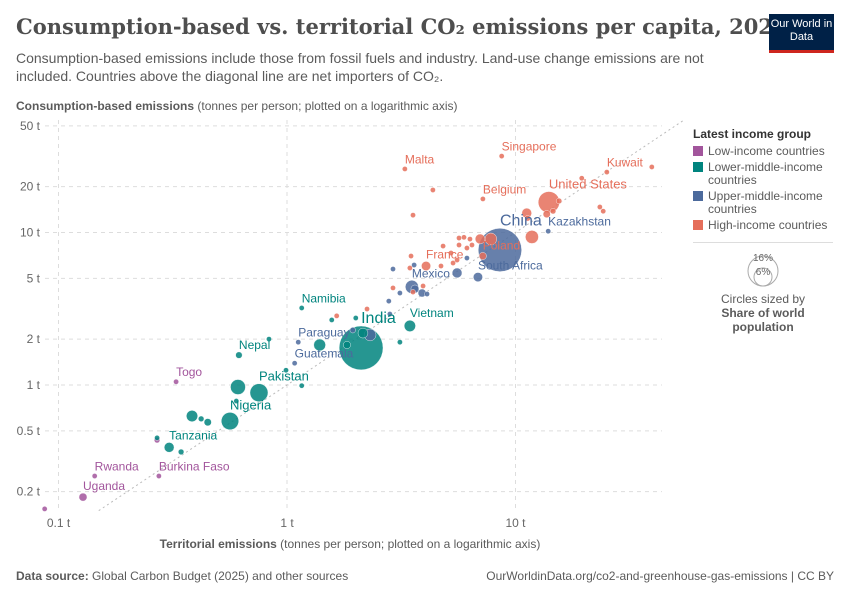  I want to click on legend-item-high: High-income countries, so click(768, 225).